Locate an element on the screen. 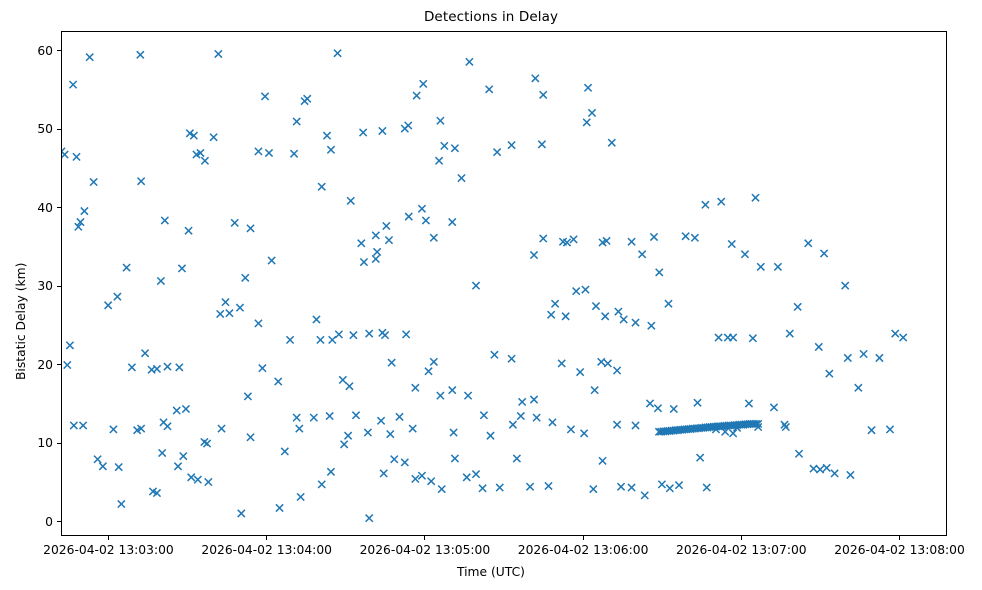  x-tick-label: 2026-04-02 13:04:00 is located at coordinates (266, 550).